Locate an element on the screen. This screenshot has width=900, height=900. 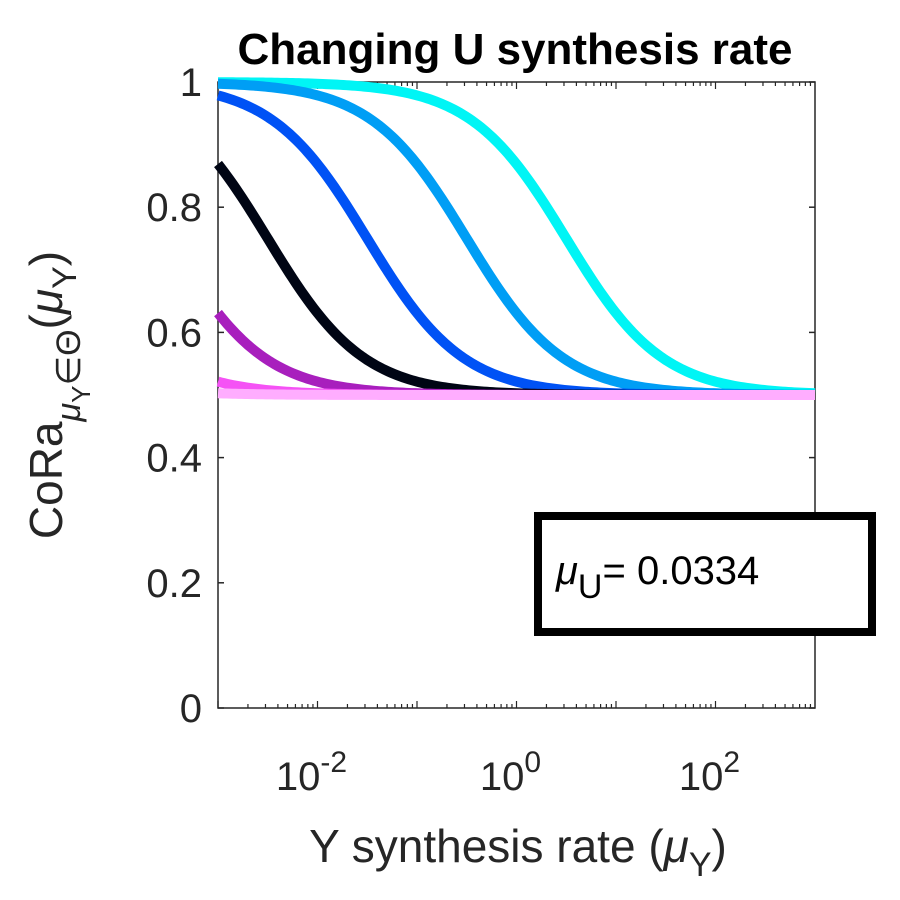
x-tick-label: 10⁻² is located at coordinates (311, 772).